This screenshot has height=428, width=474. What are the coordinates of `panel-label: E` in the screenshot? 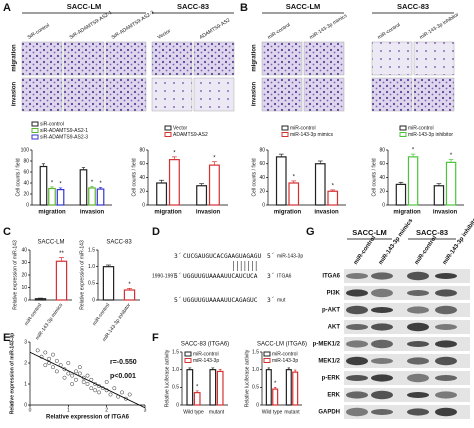 It's located at (6, 338).